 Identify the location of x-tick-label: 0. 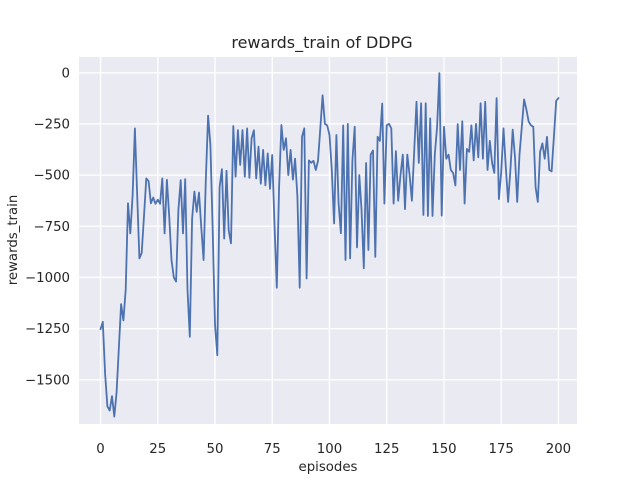
(100, 449).